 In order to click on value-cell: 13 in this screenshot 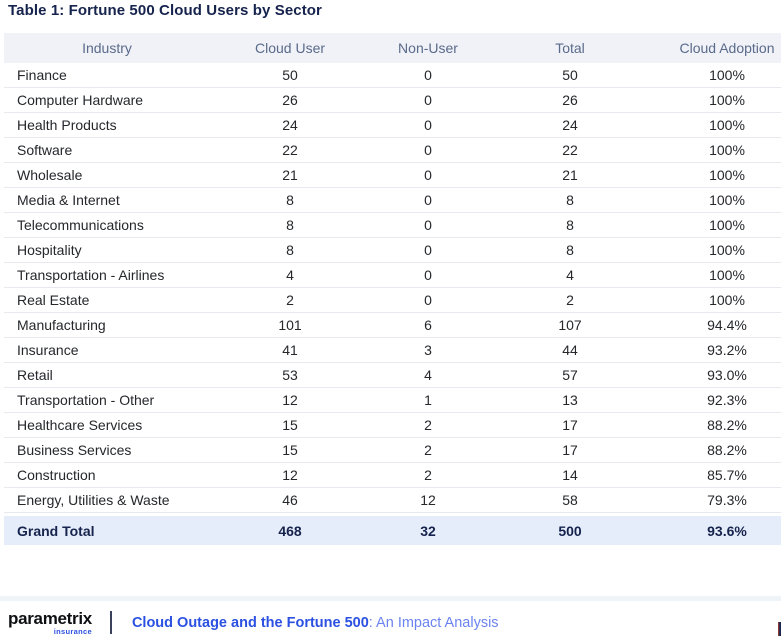, I will do `click(570, 400)`.